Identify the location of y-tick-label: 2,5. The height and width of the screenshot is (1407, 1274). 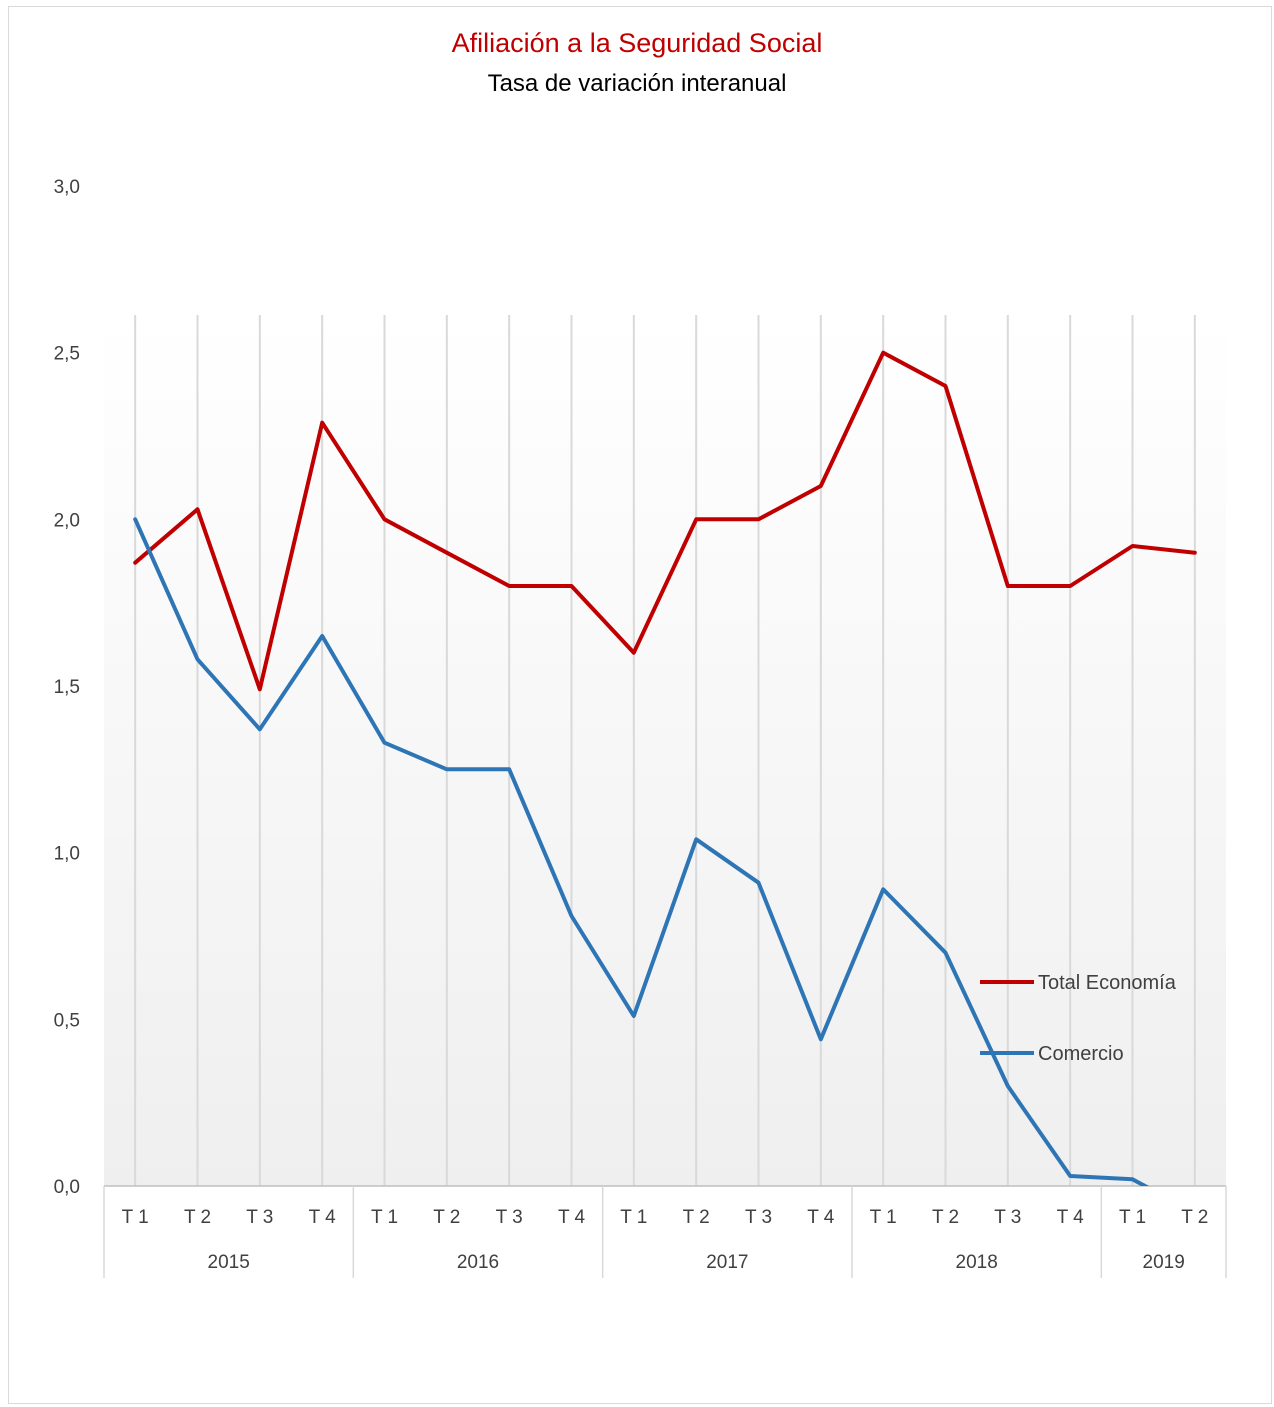
(67, 354).